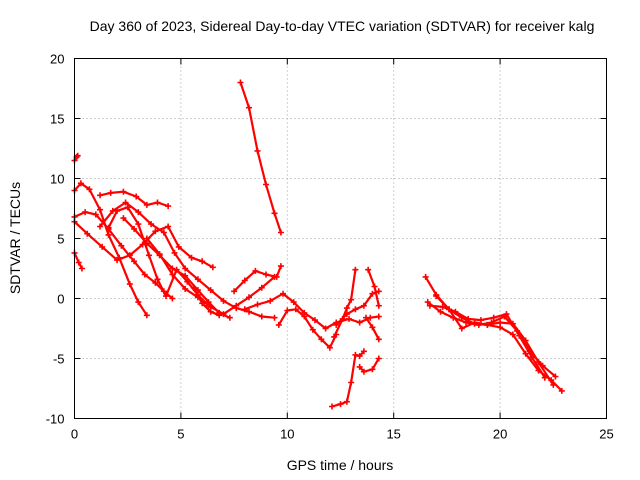  I want to click on y-tick-label: -5, so click(59, 359).